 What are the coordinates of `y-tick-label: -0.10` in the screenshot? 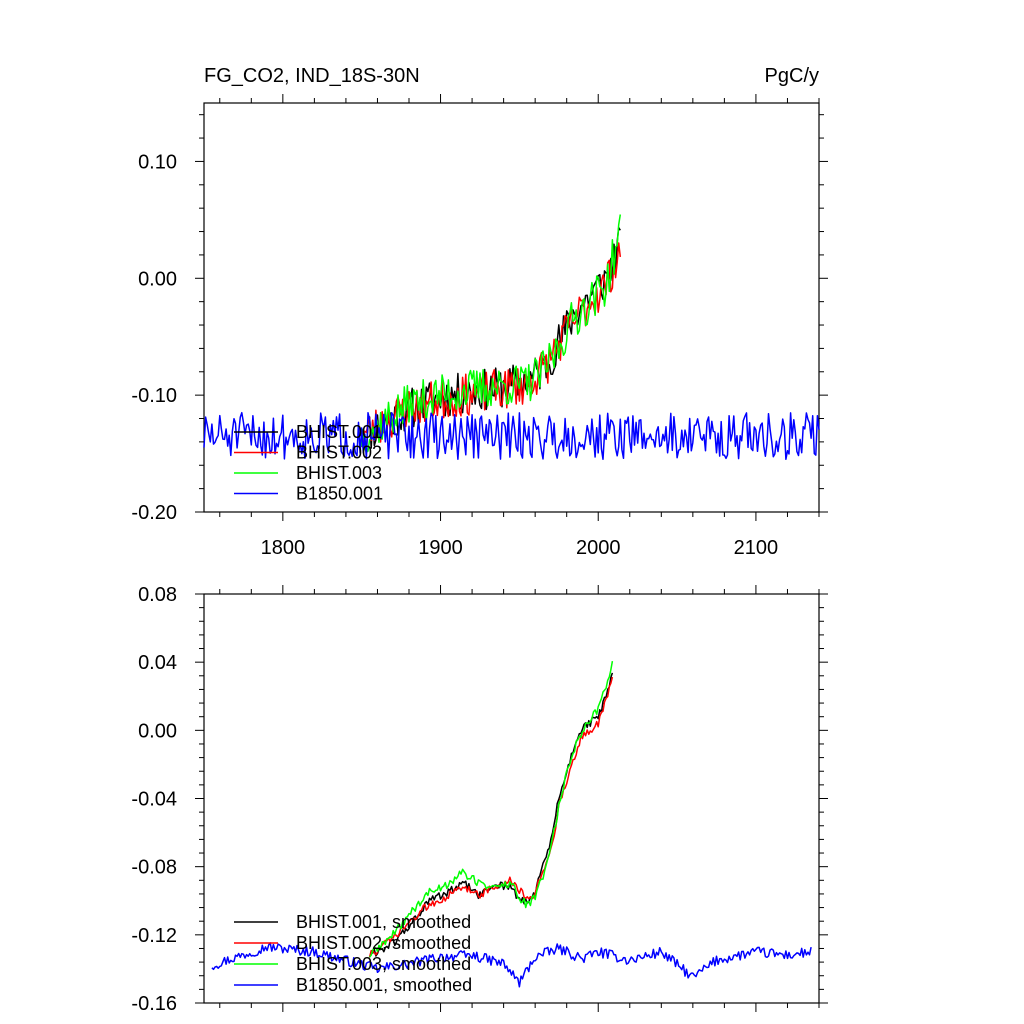 It's located at (154, 396).